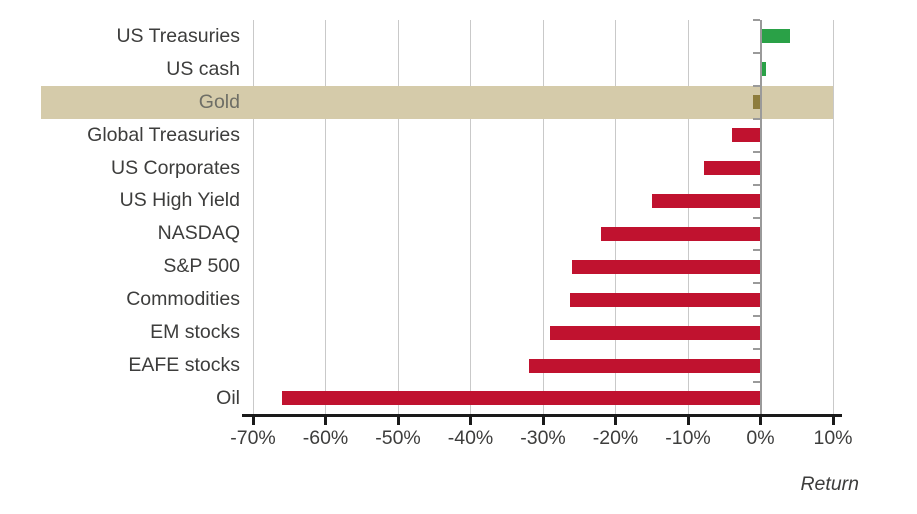 This screenshot has height=514, width=917. I want to click on chart-row-commodities: Commodities, so click(416, 299).